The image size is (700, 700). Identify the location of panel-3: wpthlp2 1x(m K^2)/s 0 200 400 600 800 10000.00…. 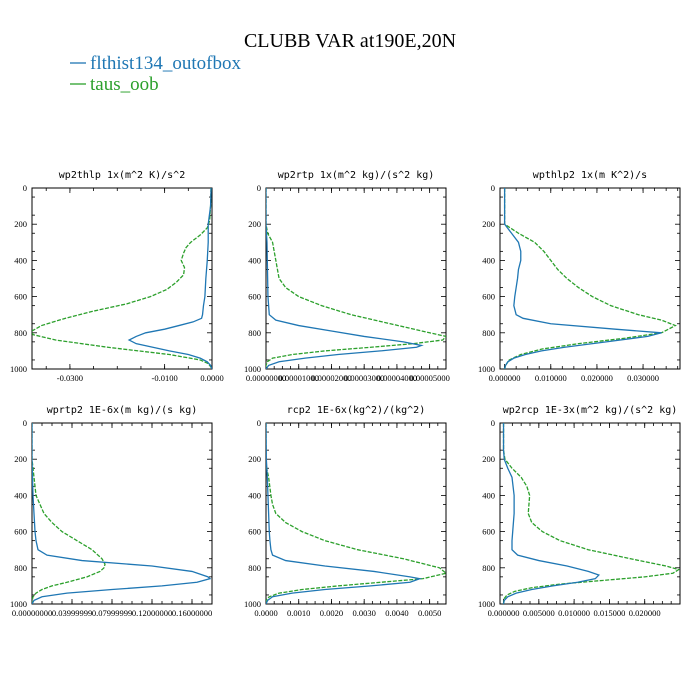
(579, 276).